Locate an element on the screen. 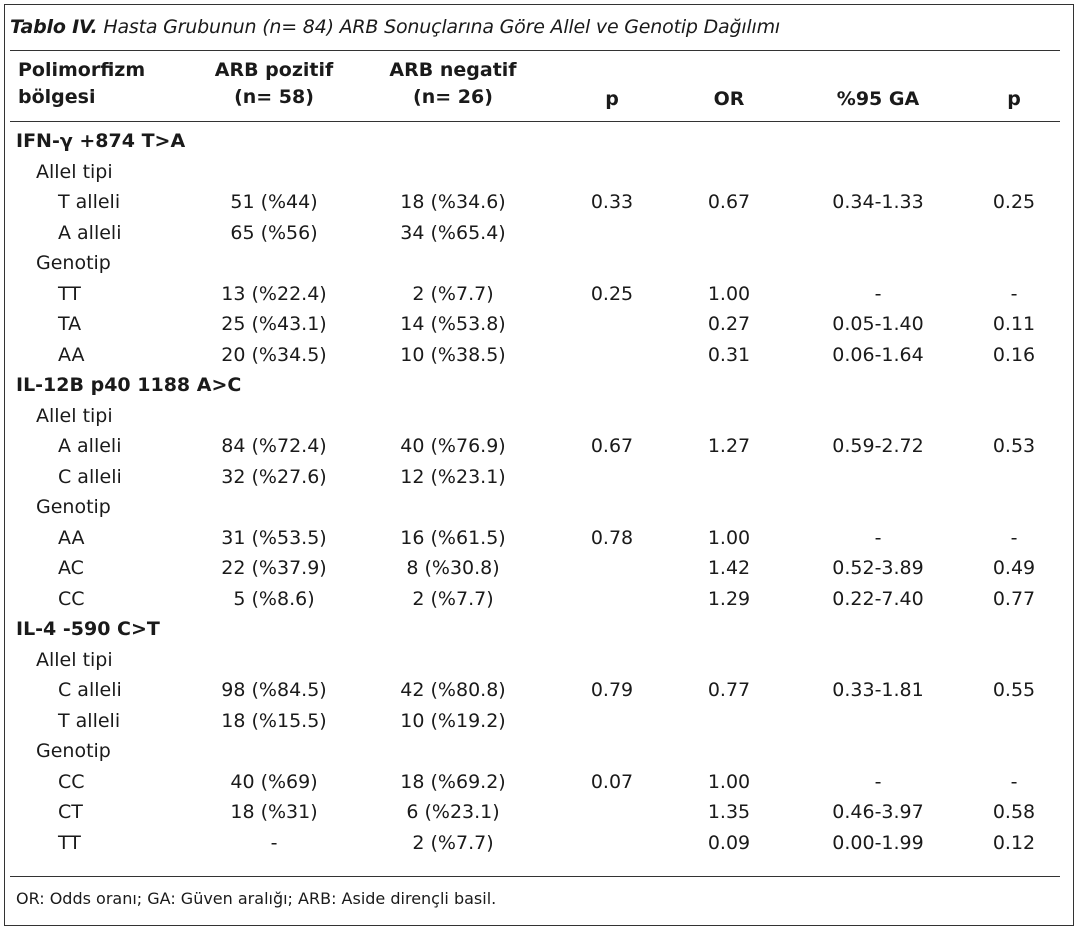 The height and width of the screenshot is (931, 1080). cell-neg: 14 (%53.8) is located at coordinates (453, 324).